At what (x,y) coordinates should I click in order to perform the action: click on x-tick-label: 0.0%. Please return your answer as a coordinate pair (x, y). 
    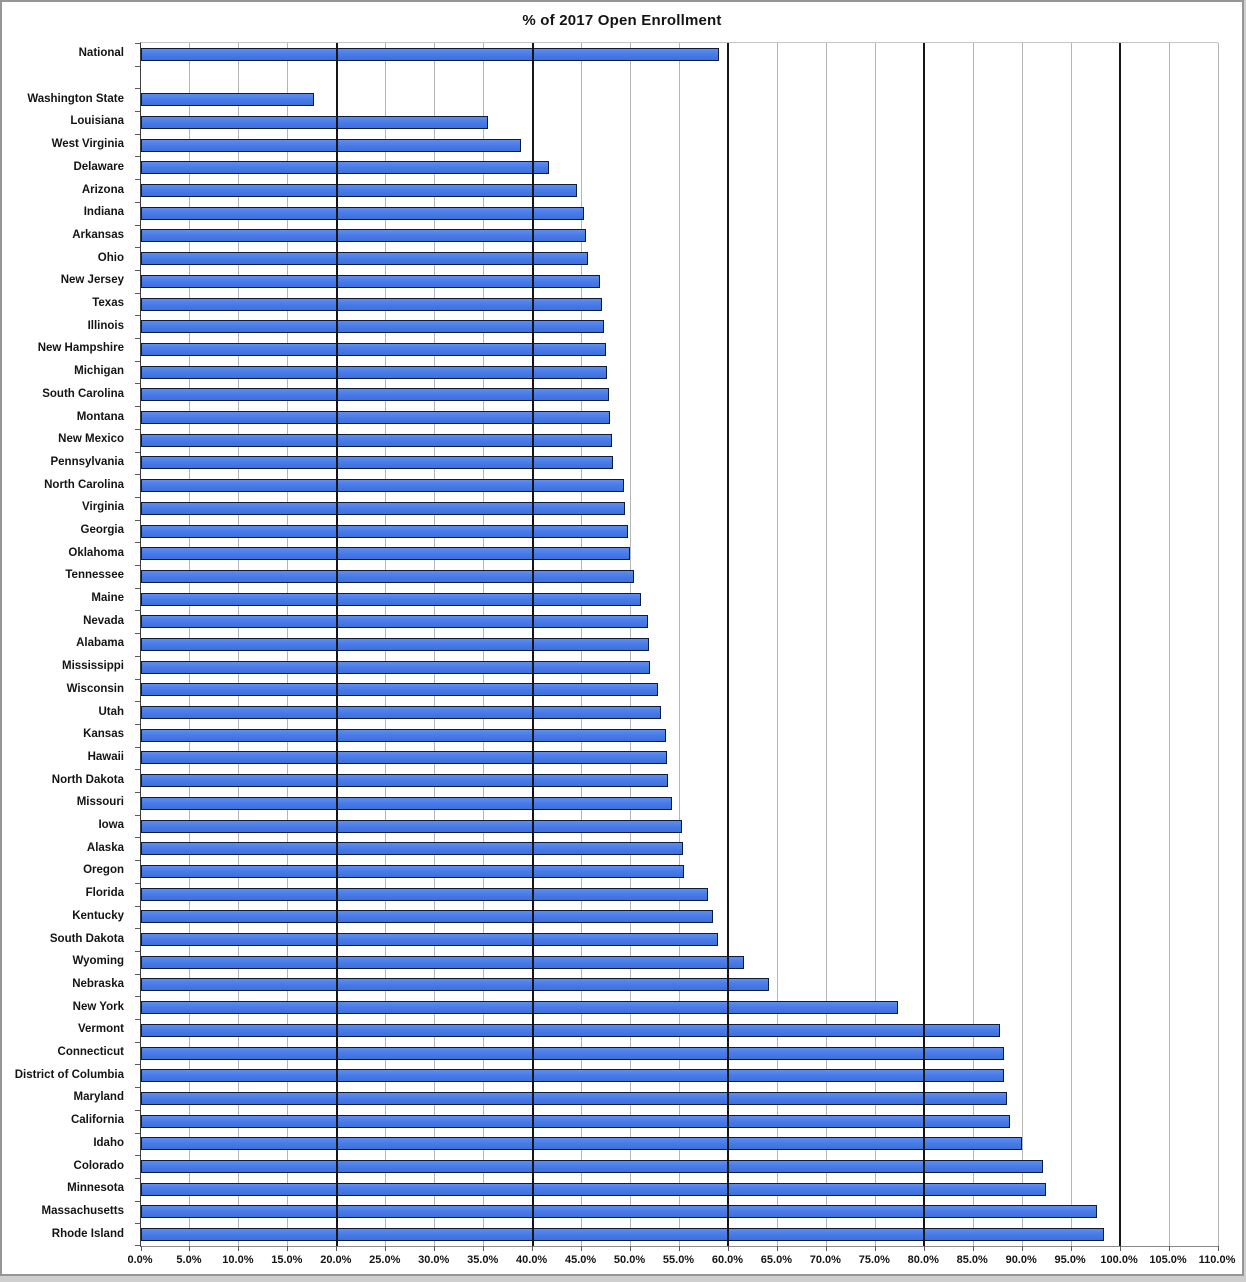
    Looking at the image, I should click on (140, 1260).